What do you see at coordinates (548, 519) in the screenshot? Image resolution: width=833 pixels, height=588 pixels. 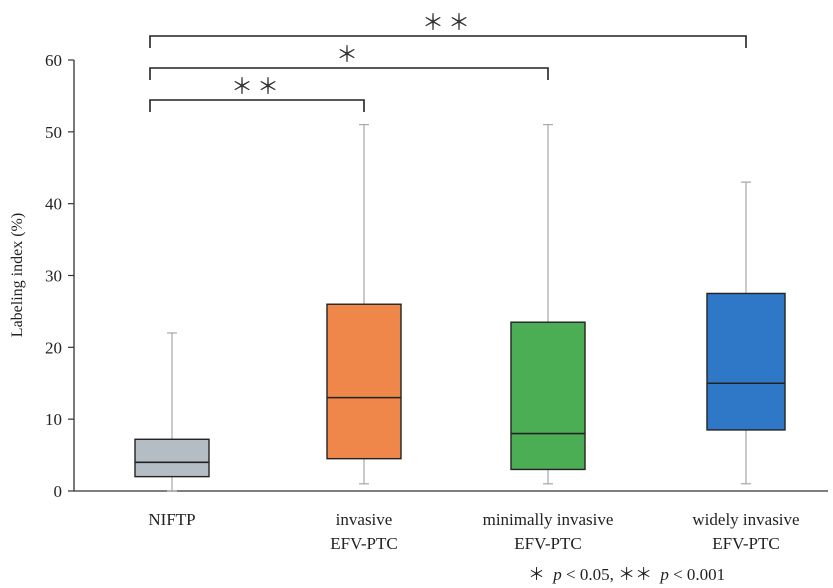 I see `x-category-label: minimally invasive` at bounding box center [548, 519].